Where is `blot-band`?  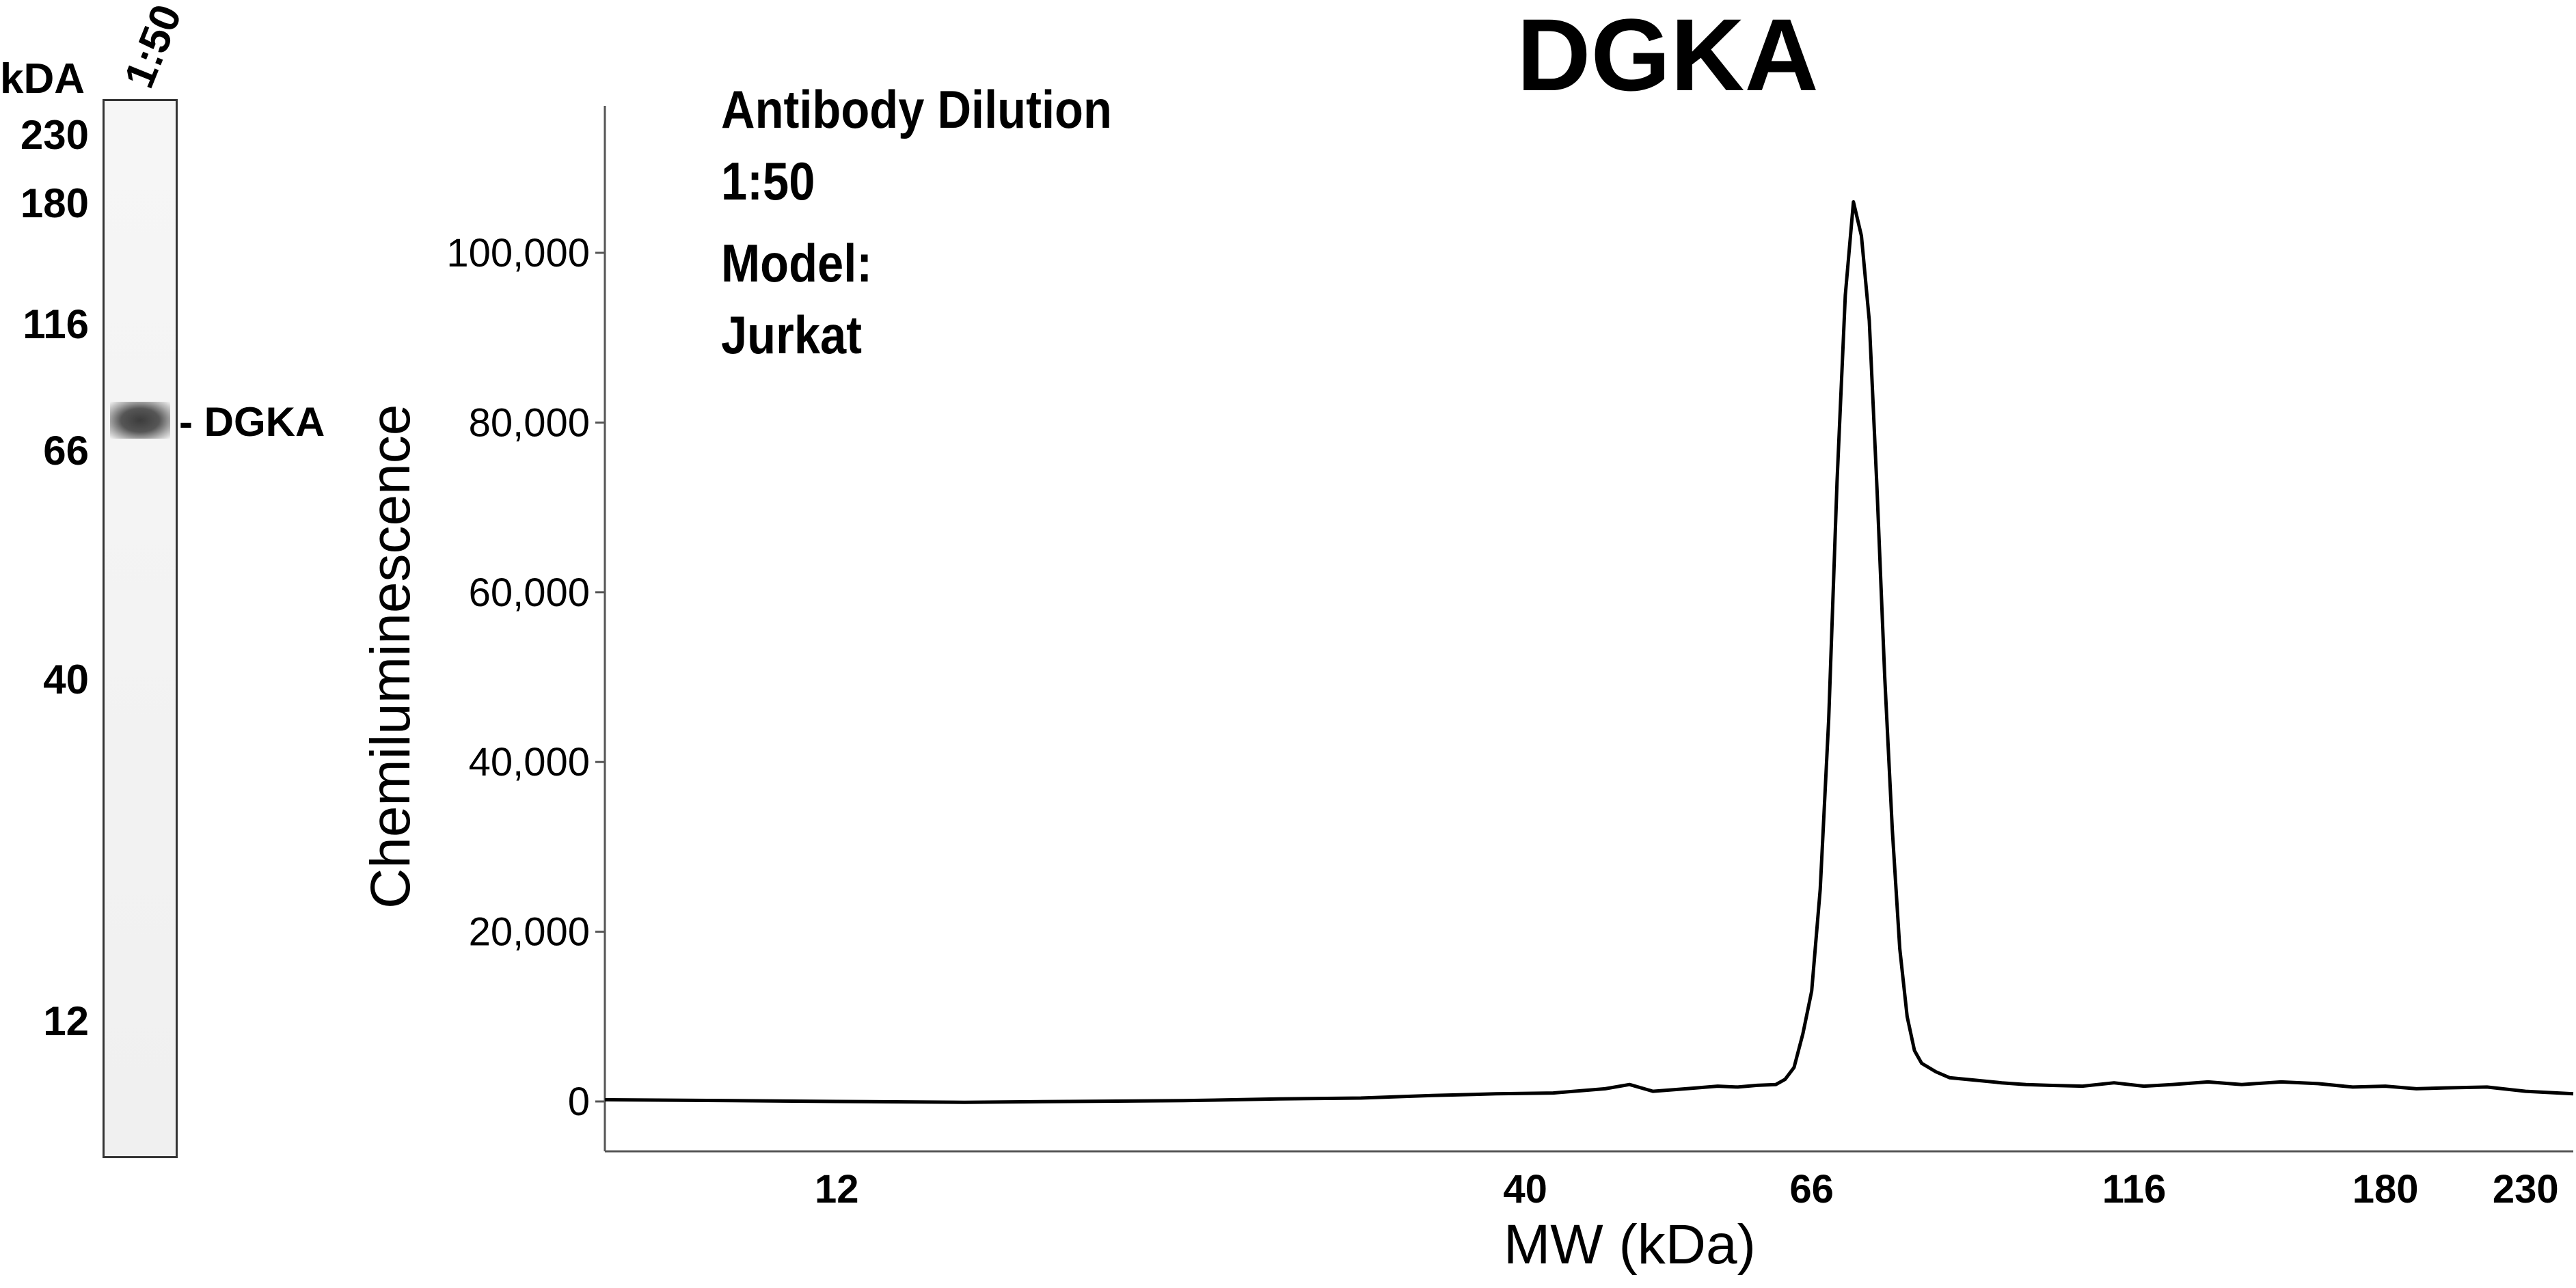
blot-band is located at coordinates (140, 420).